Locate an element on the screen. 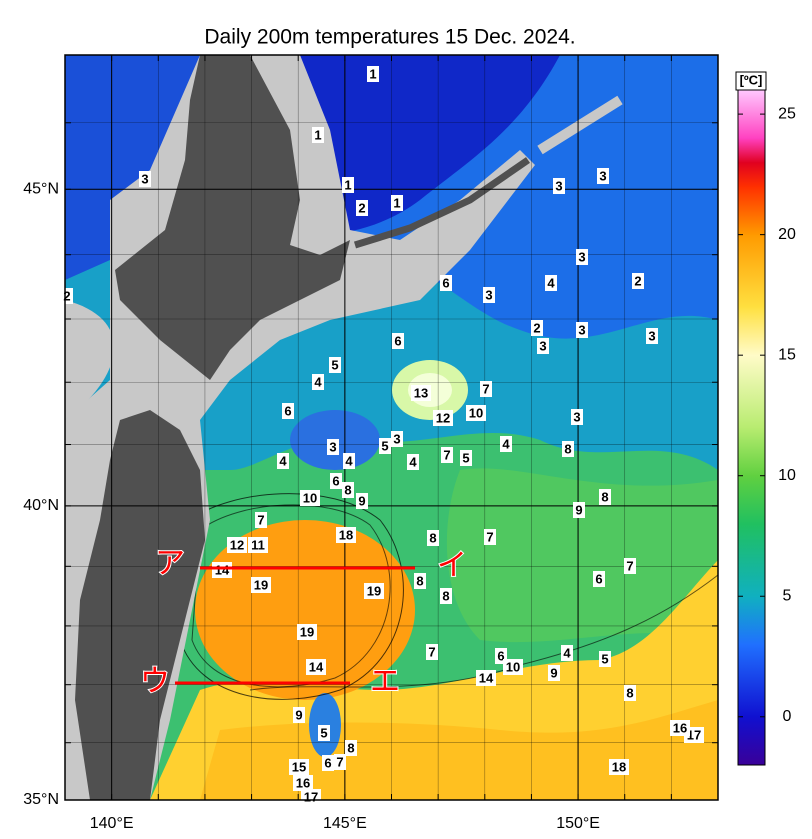 The image size is (812, 839). contour-label: 17 is located at coordinates (694, 734).